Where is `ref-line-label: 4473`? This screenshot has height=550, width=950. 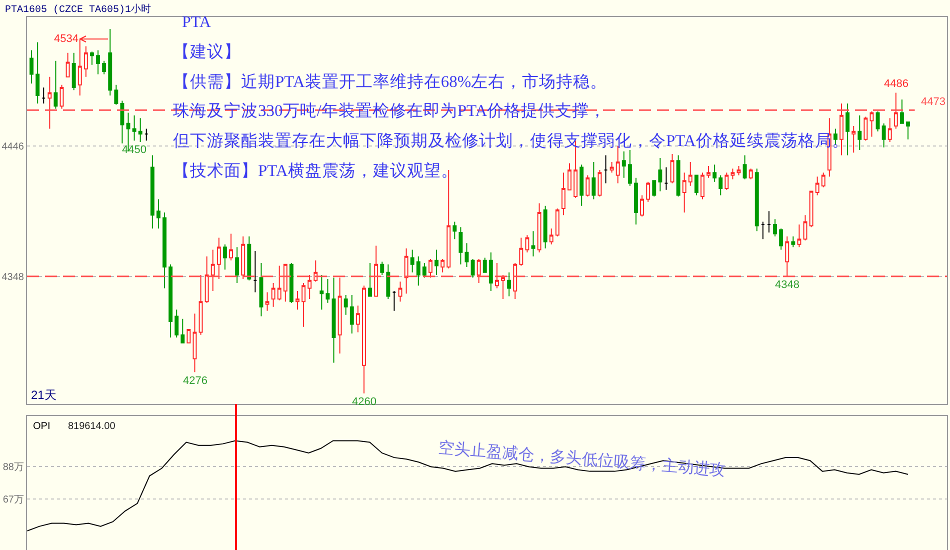
ref-line-label: 4473 is located at coordinates (933, 102).